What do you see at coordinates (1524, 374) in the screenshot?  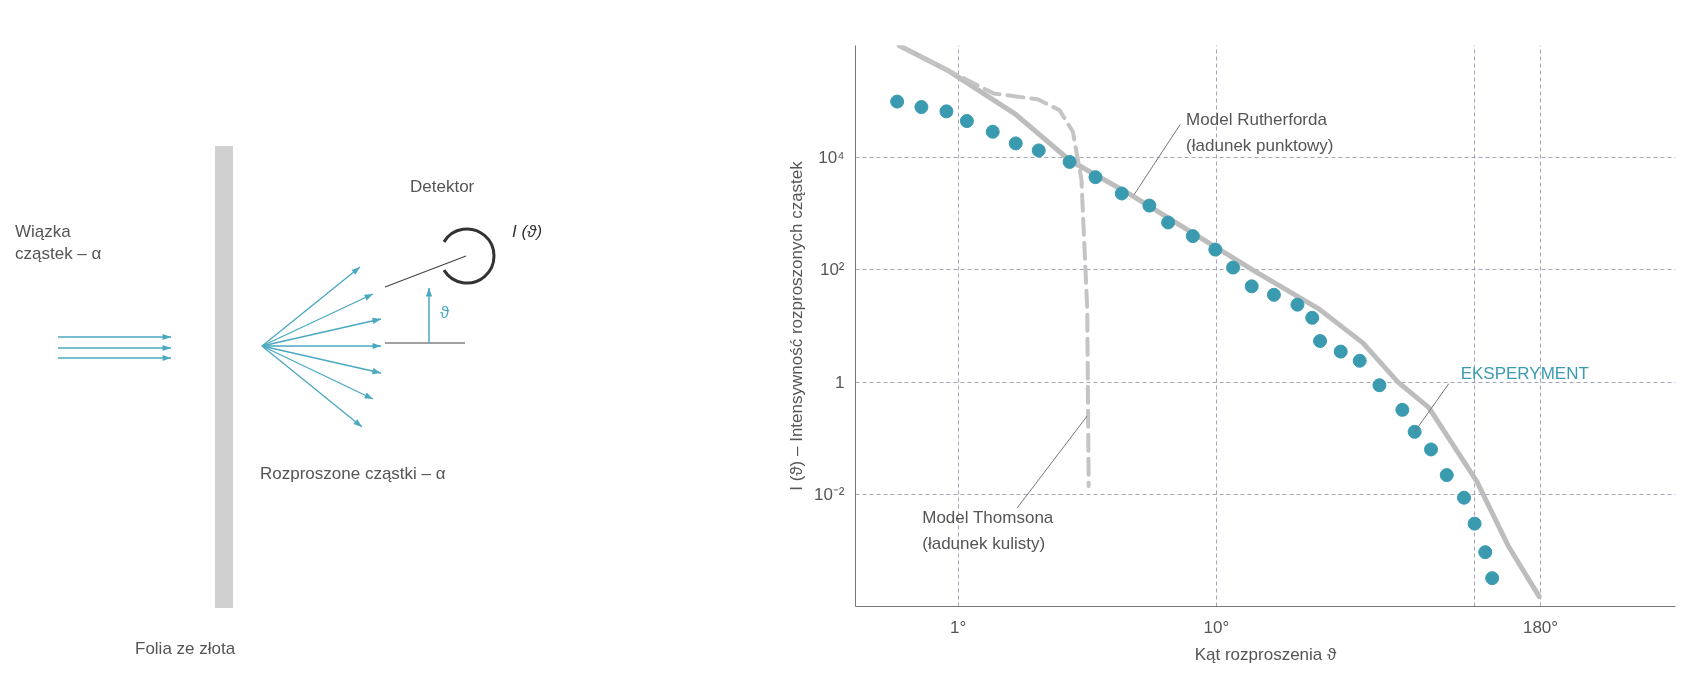 I see `text: EKSPERYMENT` at bounding box center [1524, 374].